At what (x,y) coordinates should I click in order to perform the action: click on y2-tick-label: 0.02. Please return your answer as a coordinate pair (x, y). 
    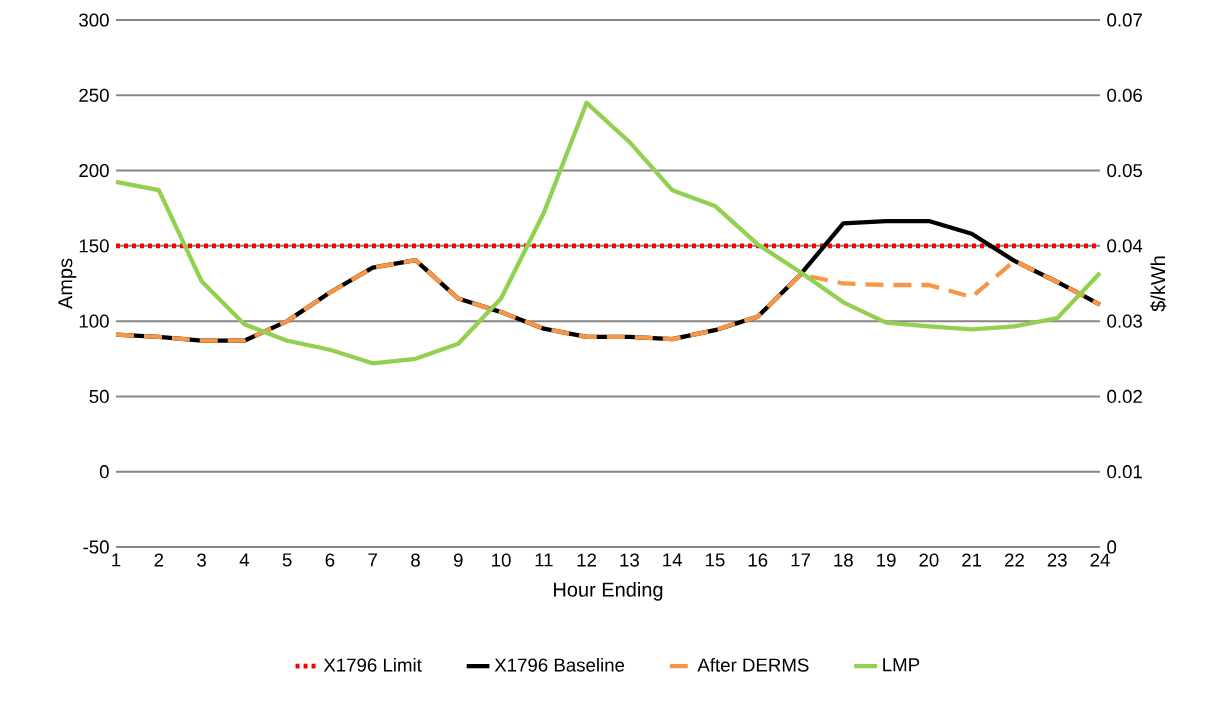
    Looking at the image, I should click on (1124, 396).